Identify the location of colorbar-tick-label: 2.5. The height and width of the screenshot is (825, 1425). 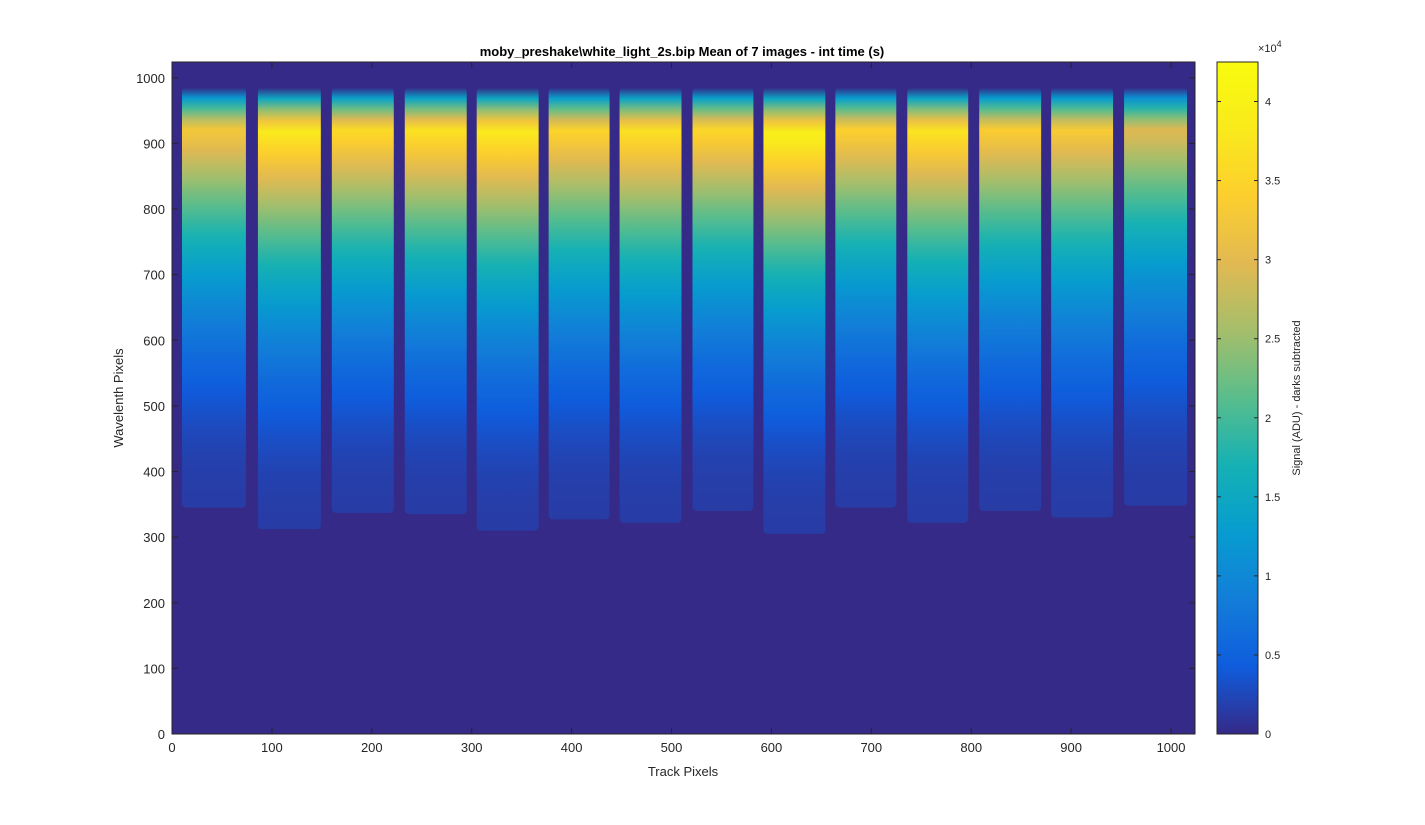
(1272, 340).